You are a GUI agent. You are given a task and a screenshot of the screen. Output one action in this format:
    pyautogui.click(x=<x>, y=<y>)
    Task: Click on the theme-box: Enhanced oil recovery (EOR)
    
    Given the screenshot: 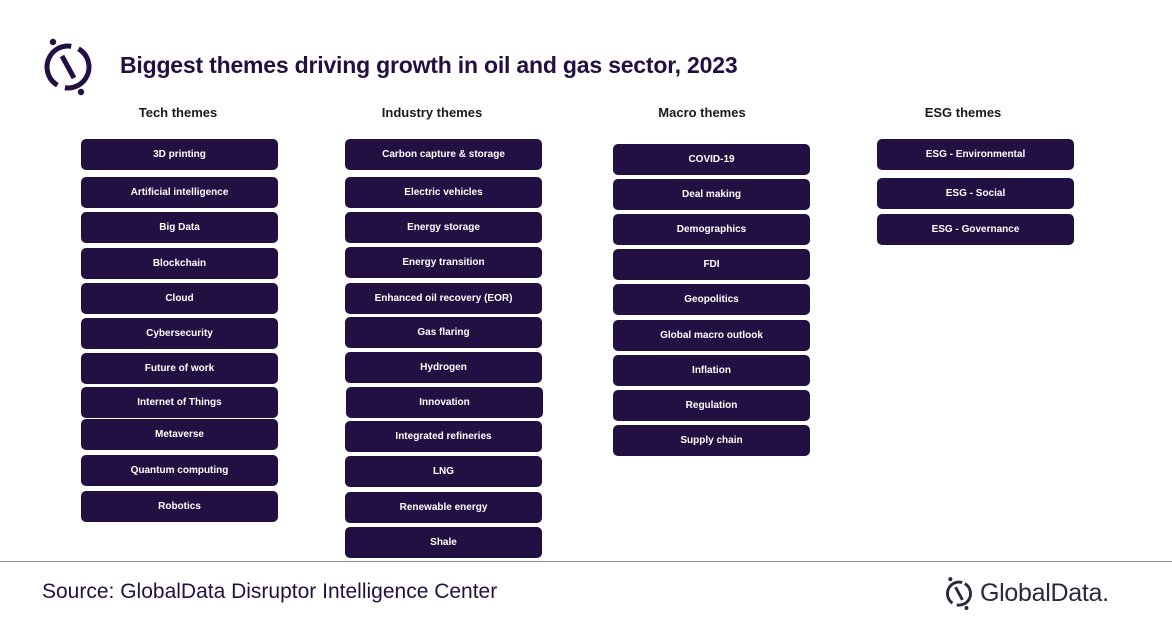 What is the action you would take?
    pyautogui.click(x=443, y=298)
    